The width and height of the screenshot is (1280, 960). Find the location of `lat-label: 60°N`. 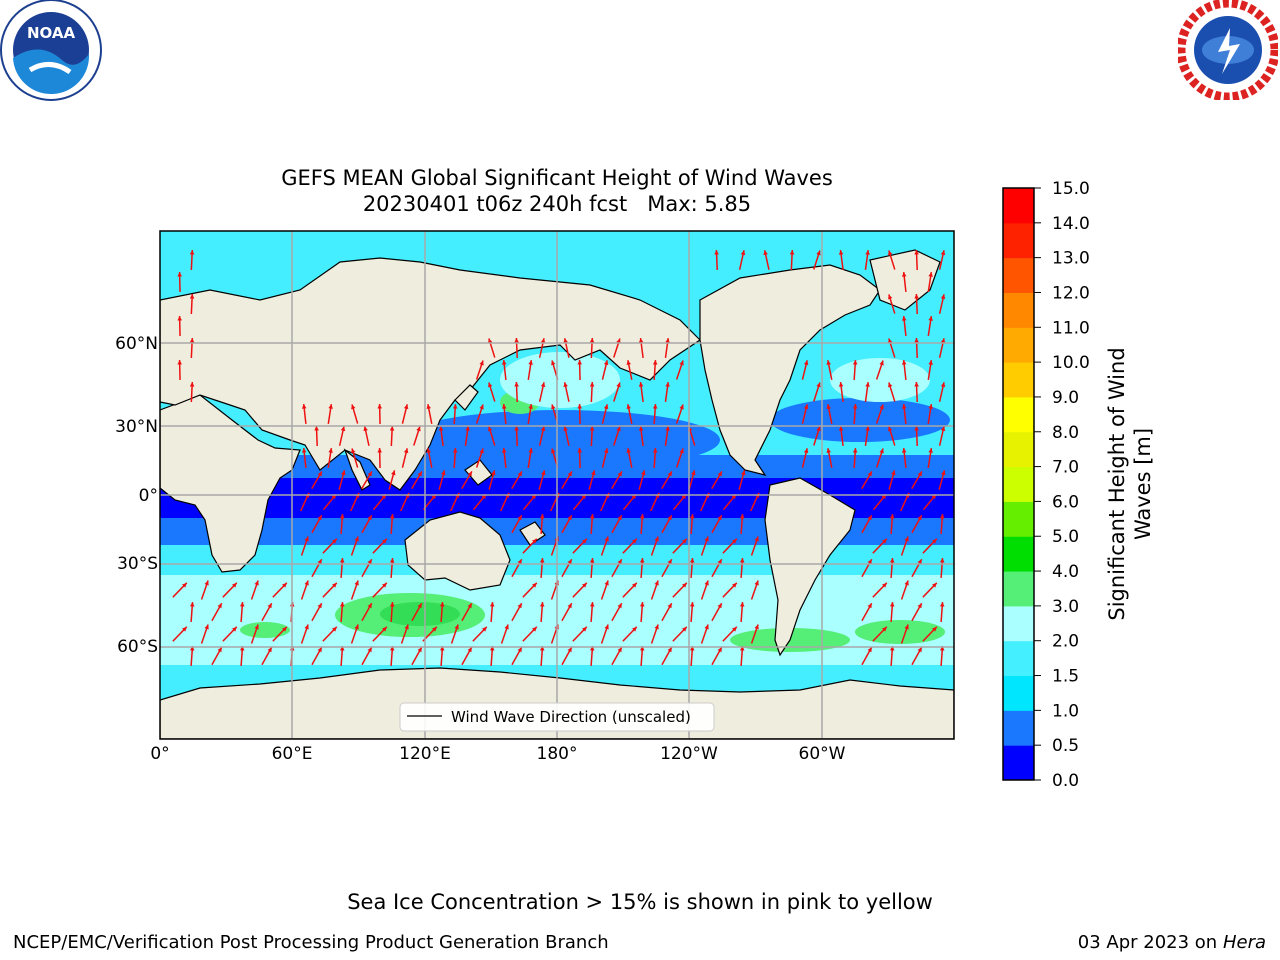

lat-label: 60°N is located at coordinates (136, 344).